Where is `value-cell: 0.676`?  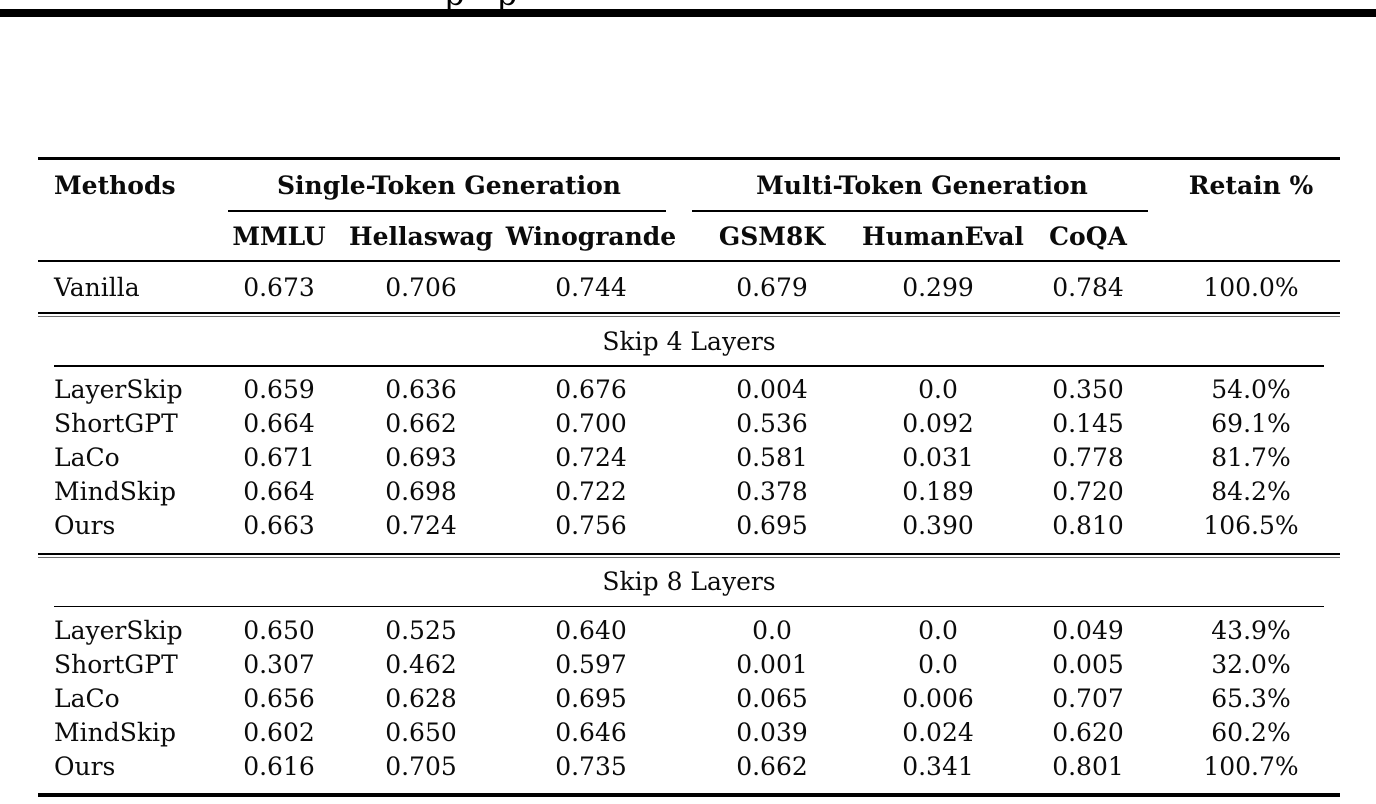
value-cell: 0.676 is located at coordinates (591, 389).